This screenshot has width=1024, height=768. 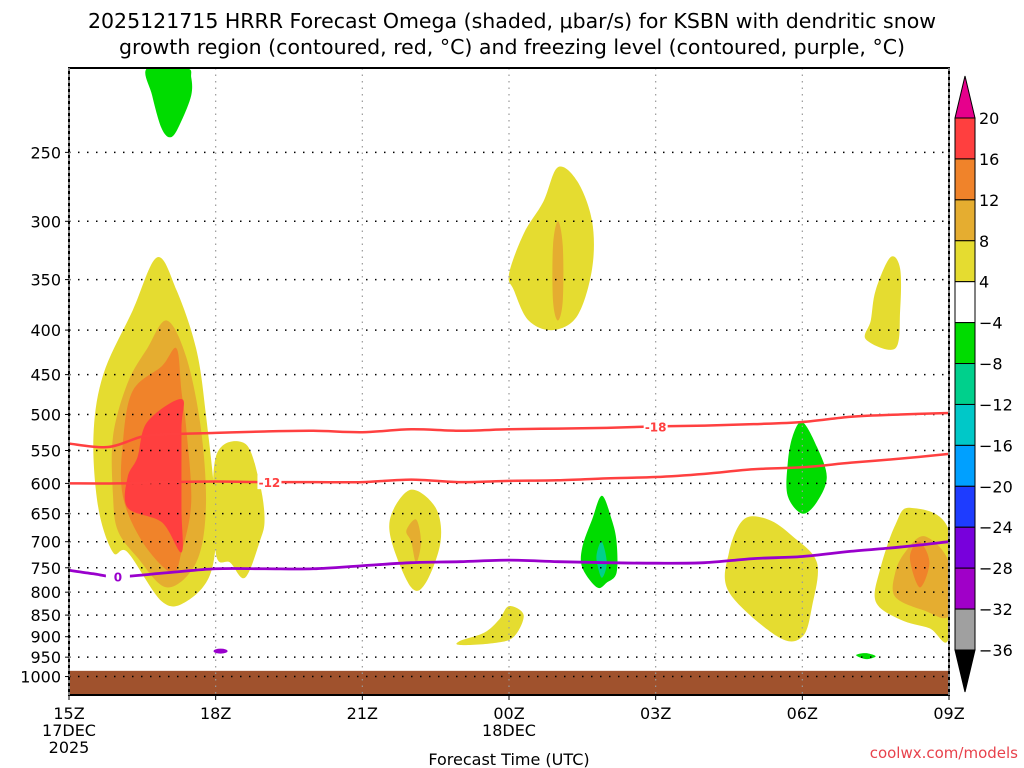 I want to click on omega-region-yellow-04z, so click(x=771, y=579).